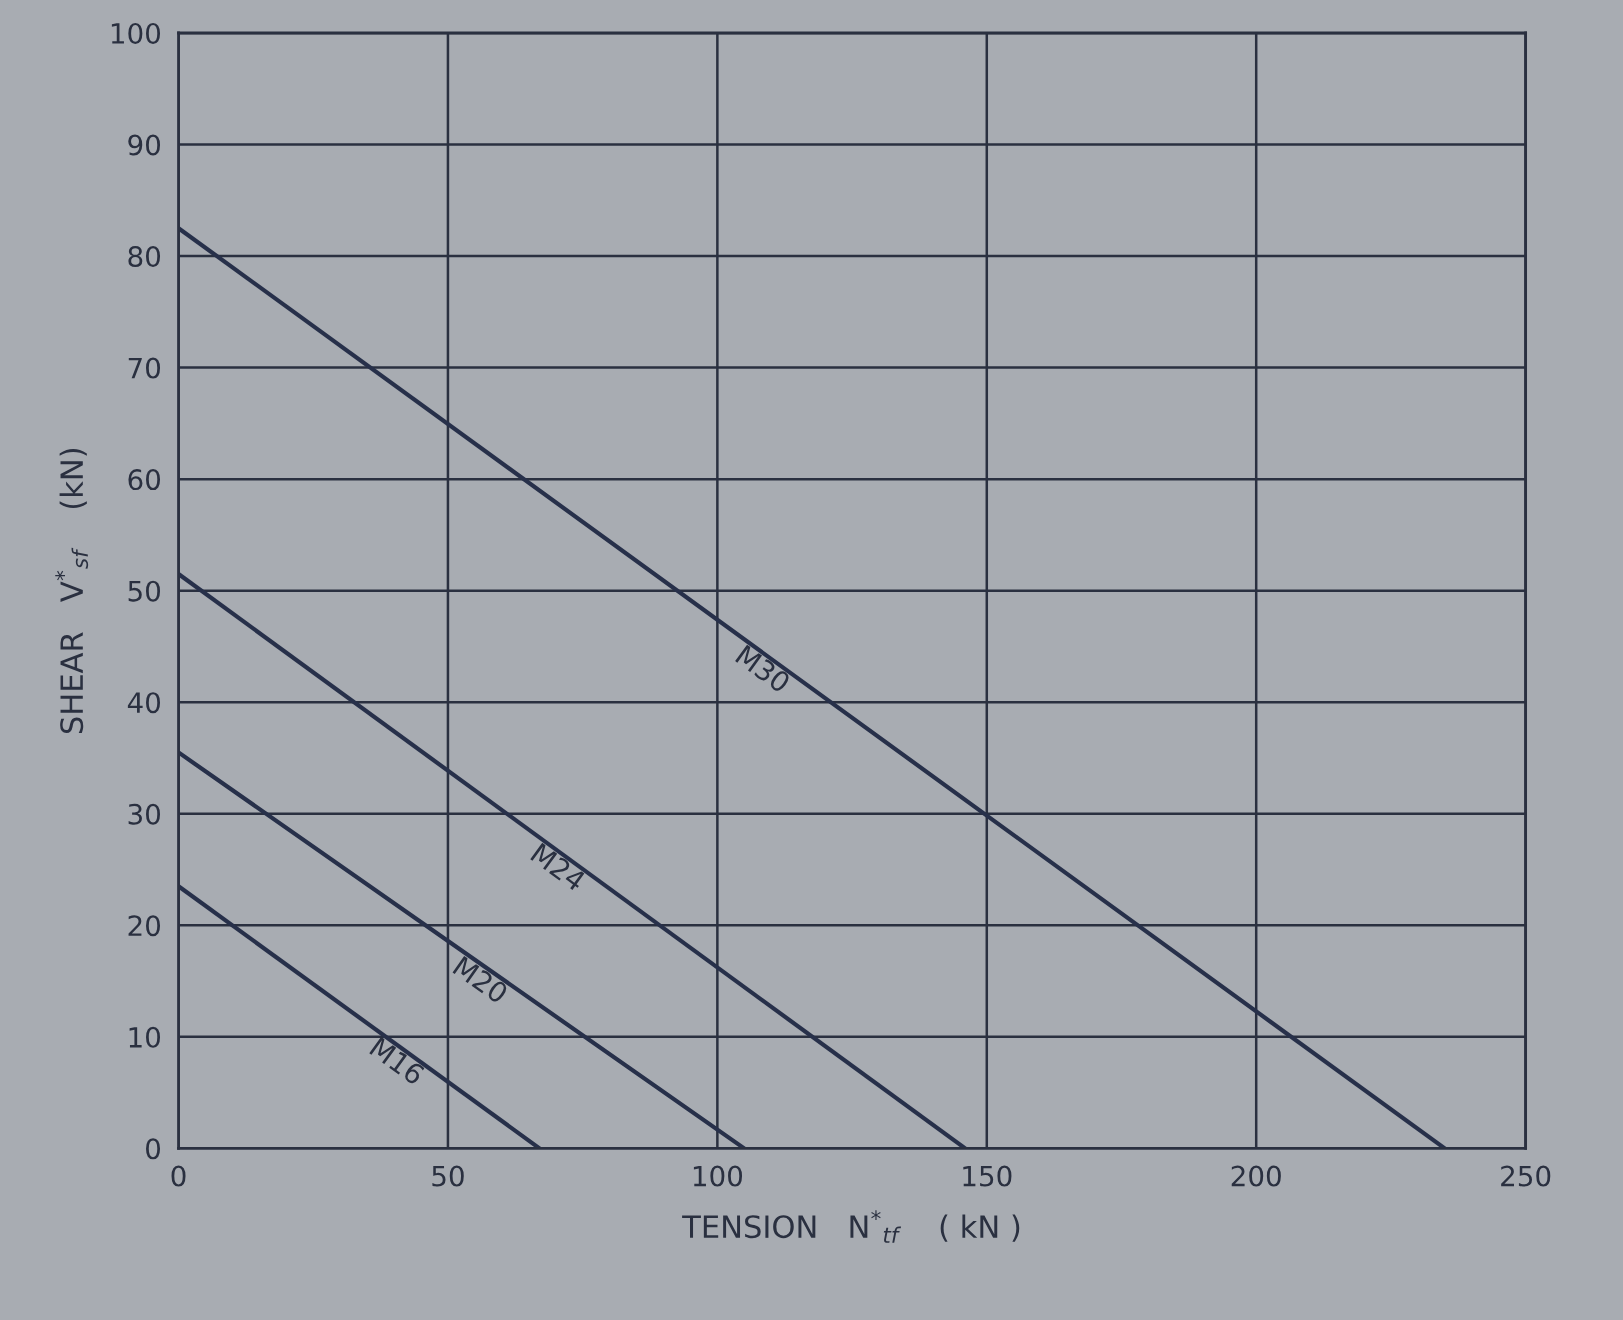  Describe the element at coordinates (718, 1176) in the screenshot. I see `x-tick-label: 100` at that location.